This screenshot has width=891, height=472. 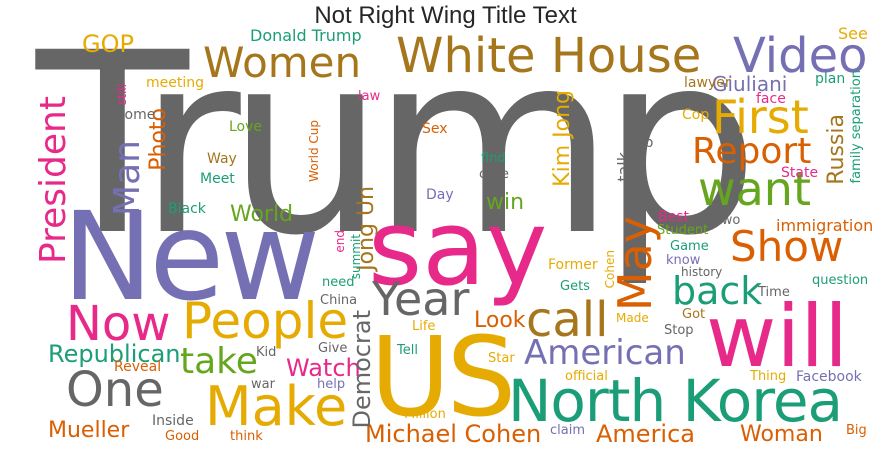 I want to click on word-war: war, so click(x=263, y=384).